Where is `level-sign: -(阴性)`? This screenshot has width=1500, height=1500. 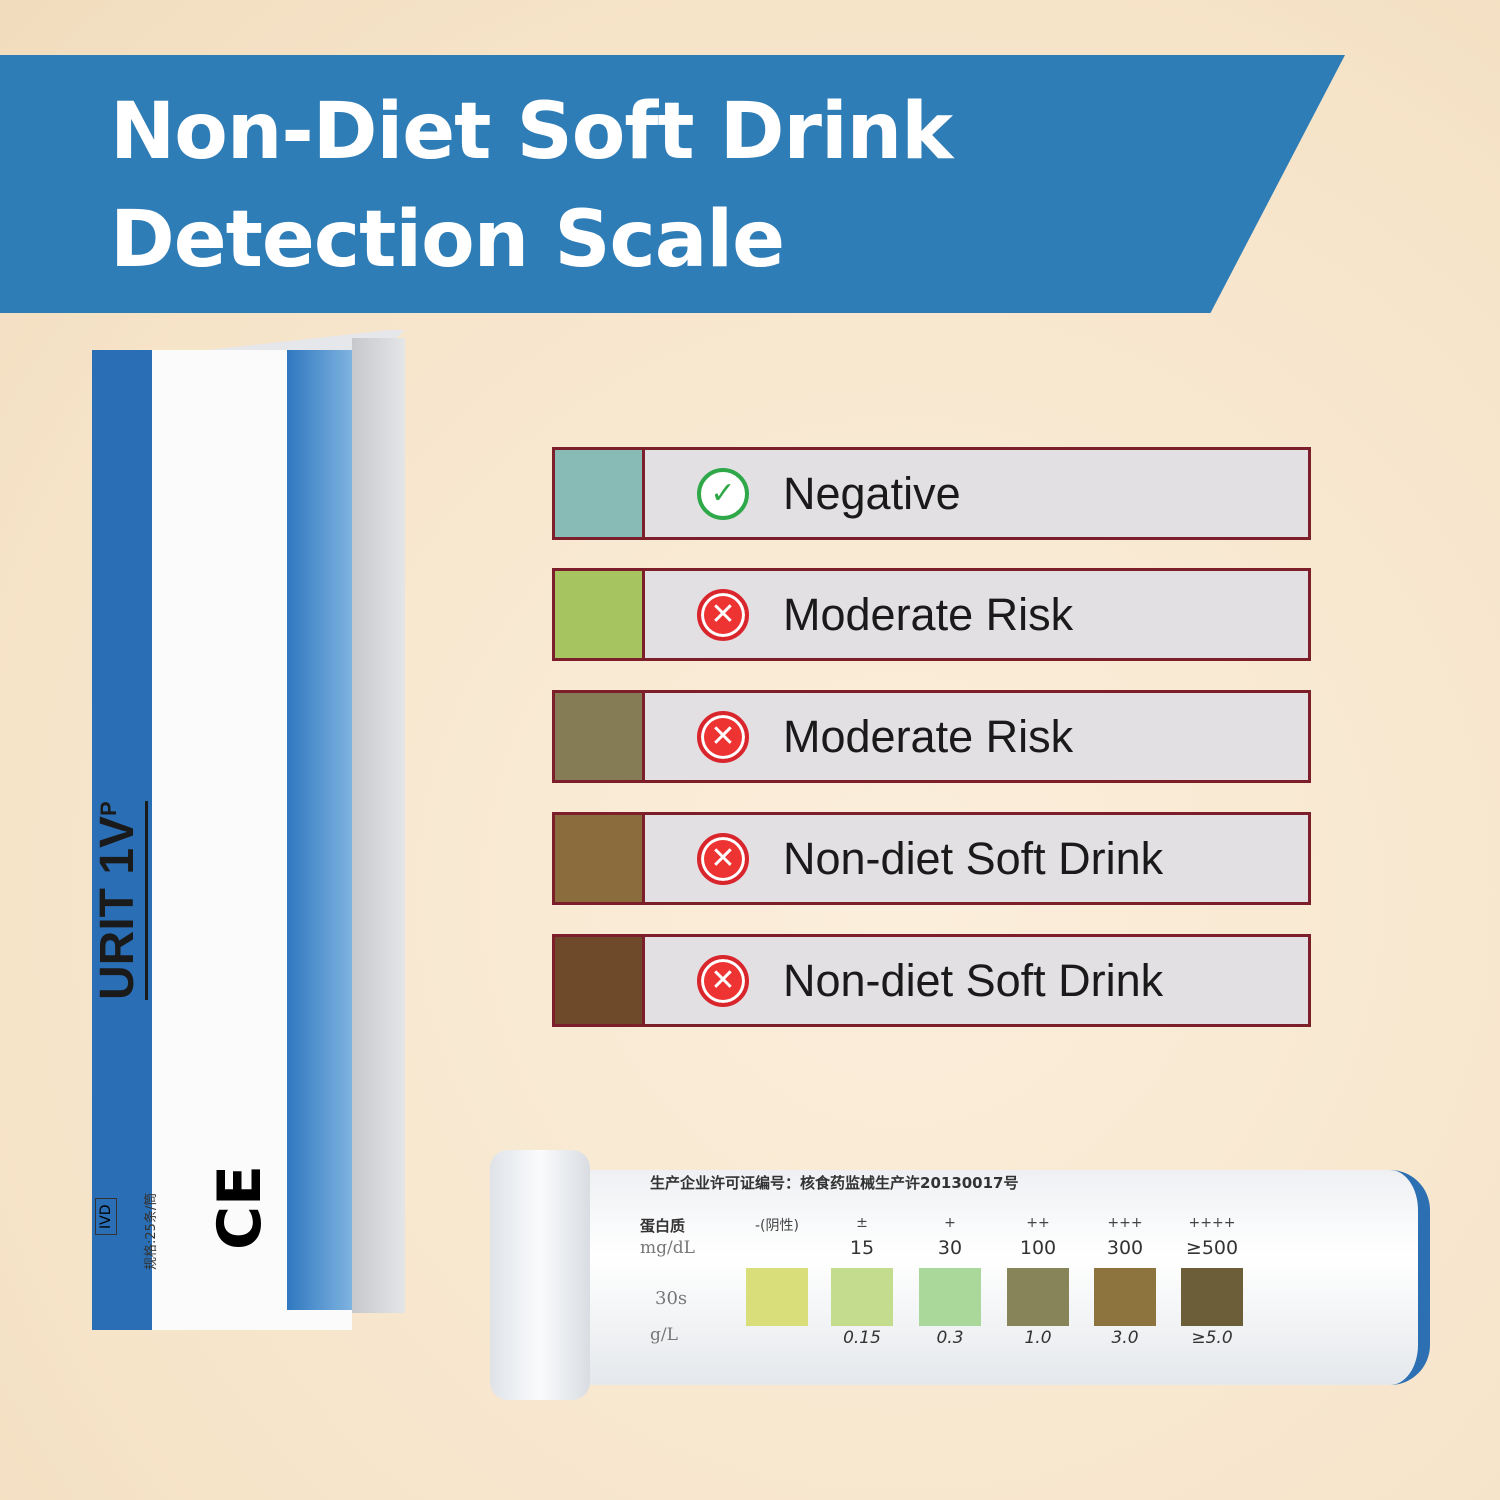 level-sign: -(阴性) is located at coordinates (777, 1226).